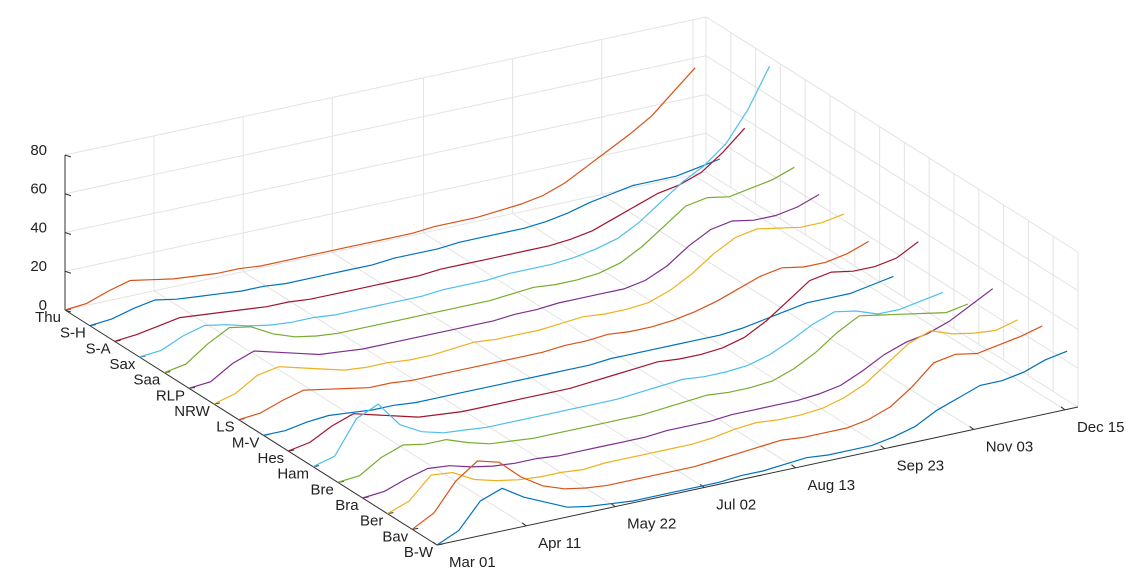  I want to click on state-label: Bra, so click(347, 505).